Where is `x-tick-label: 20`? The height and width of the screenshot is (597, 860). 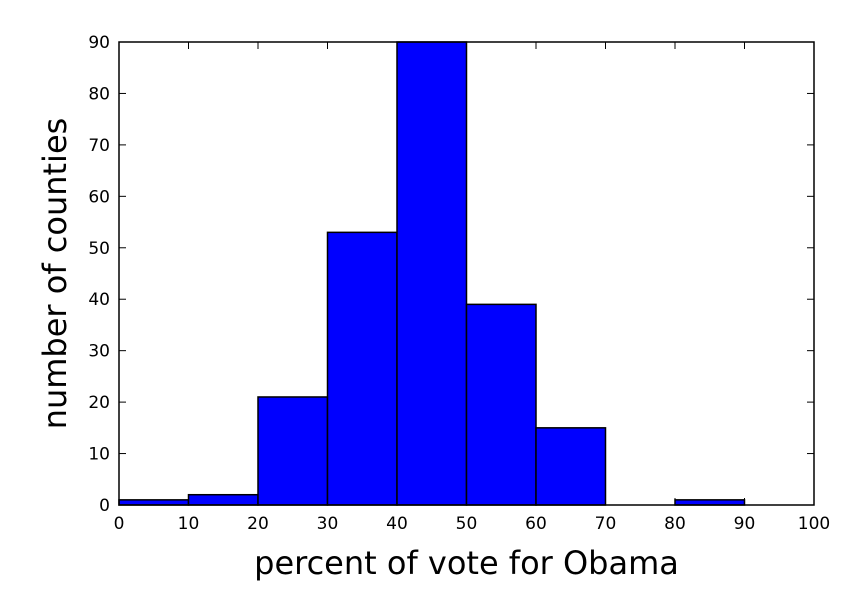 x-tick-label: 20 is located at coordinates (258, 524).